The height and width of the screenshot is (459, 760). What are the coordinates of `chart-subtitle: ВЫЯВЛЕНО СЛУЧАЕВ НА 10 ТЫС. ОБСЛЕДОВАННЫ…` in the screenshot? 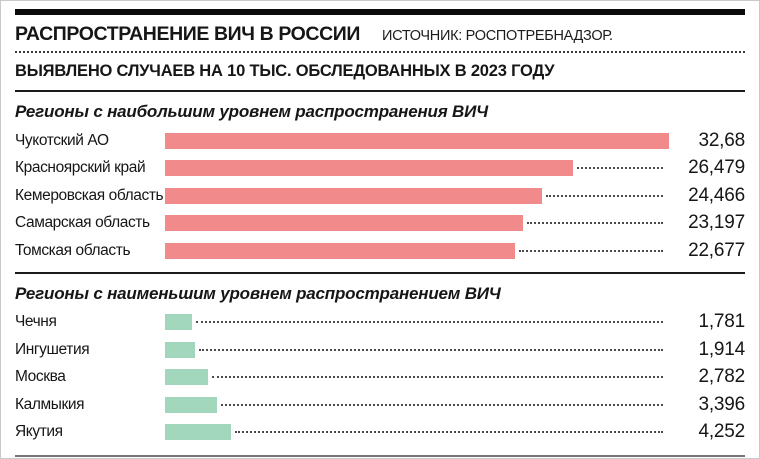 It's located at (285, 71).